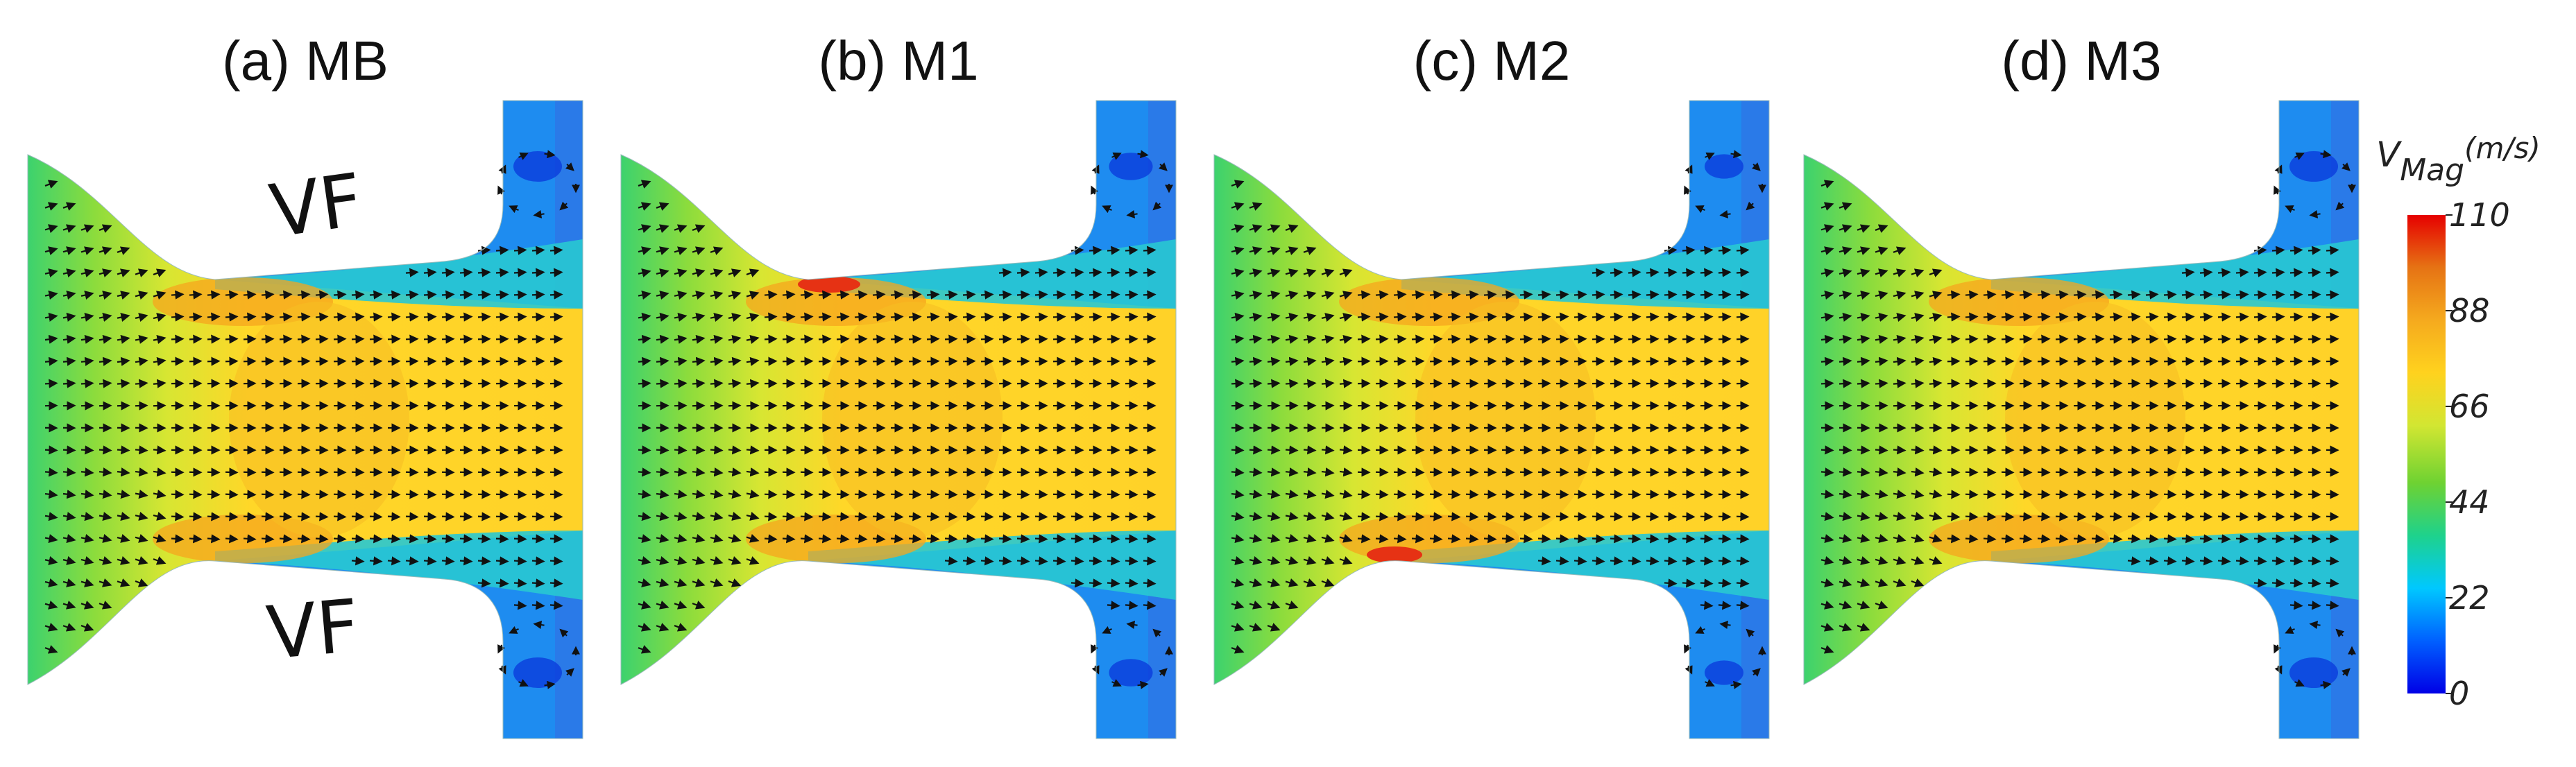 This screenshot has width=2576, height=767. Describe the element at coordinates (898, 61) in the screenshot. I see `panel-title-b: (b) M1` at that location.